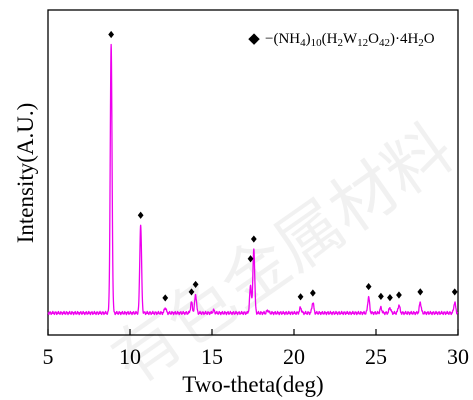 The width and height of the screenshot is (473, 400). What do you see at coordinates (130, 356) in the screenshot?
I see `x-tick-label: 10` at bounding box center [130, 356].